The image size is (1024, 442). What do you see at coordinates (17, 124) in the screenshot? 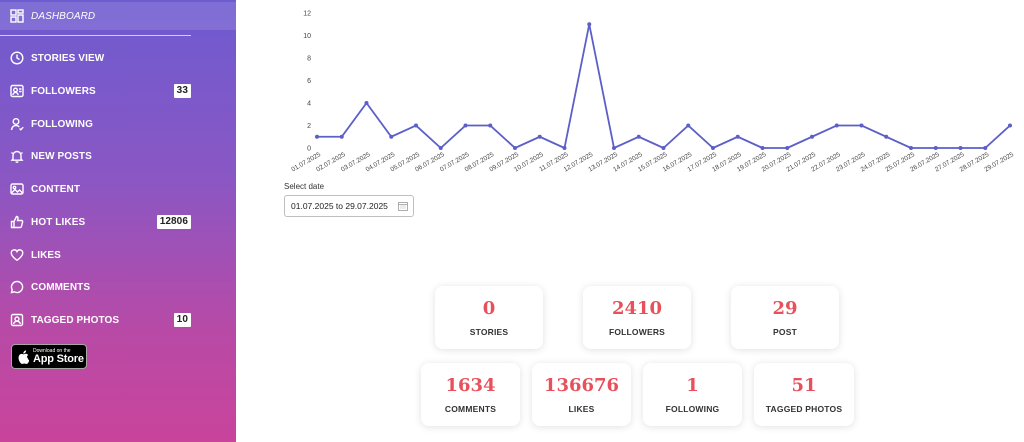
I see `user-icon` at bounding box center [17, 124].